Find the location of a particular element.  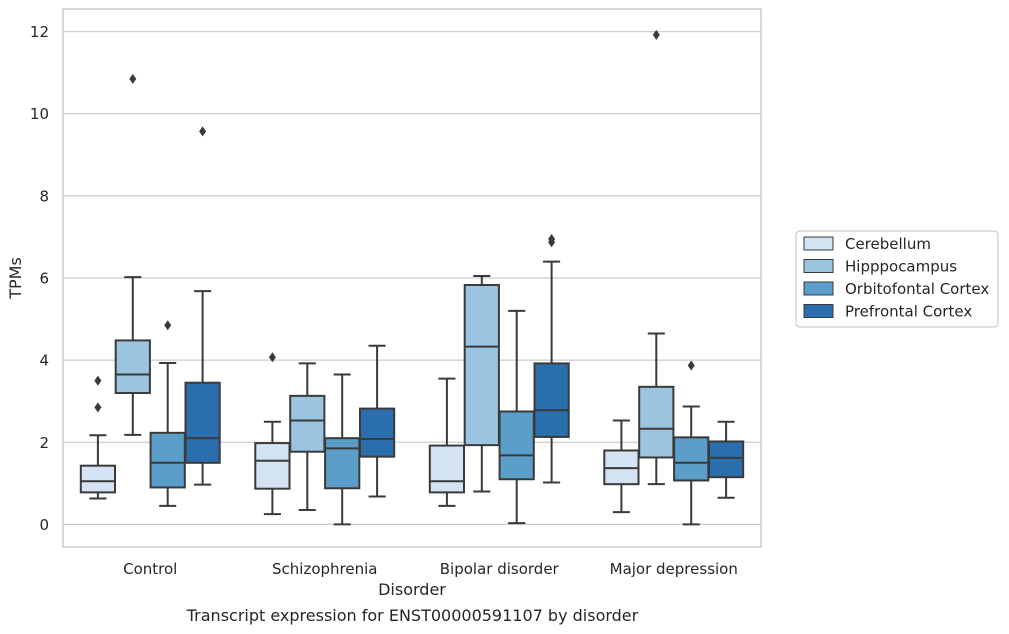

y-tick-label: 12 is located at coordinates (39, 32).